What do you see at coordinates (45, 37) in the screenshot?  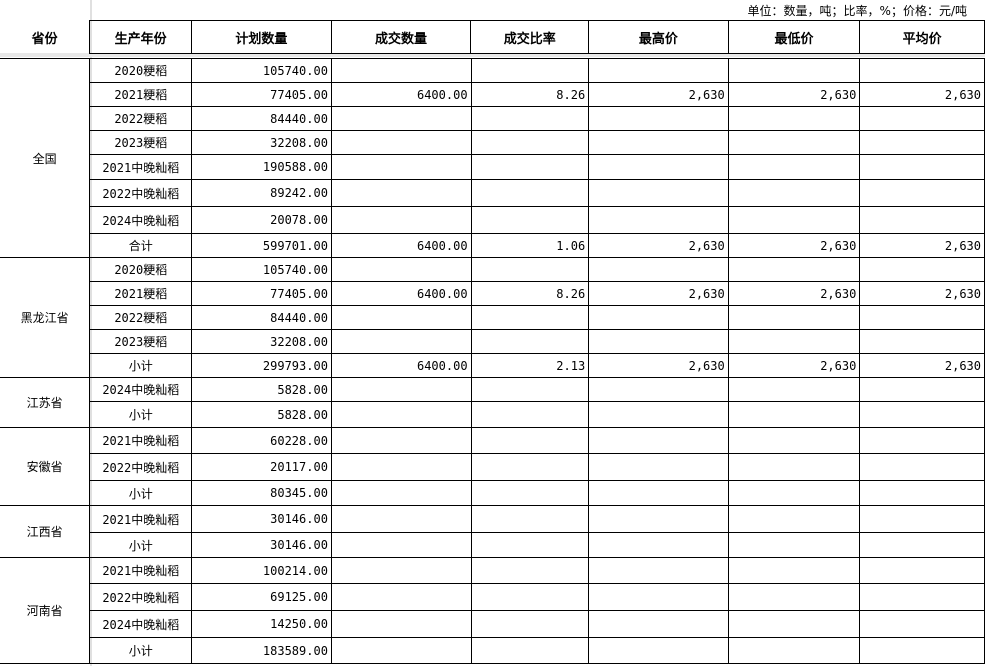 I see `header-province: 省份` at bounding box center [45, 37].